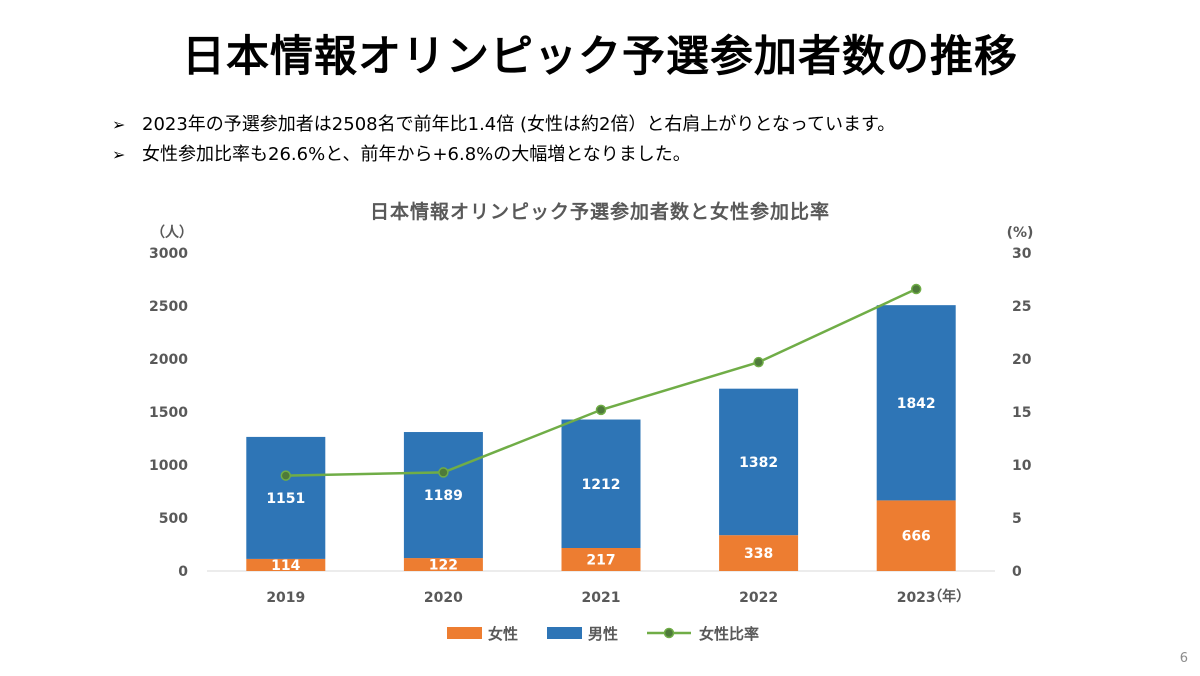 This screenshot has height=676, width=1200. I want to click on chart-legend: 女性 男性 女性比率, so click(603, 634).